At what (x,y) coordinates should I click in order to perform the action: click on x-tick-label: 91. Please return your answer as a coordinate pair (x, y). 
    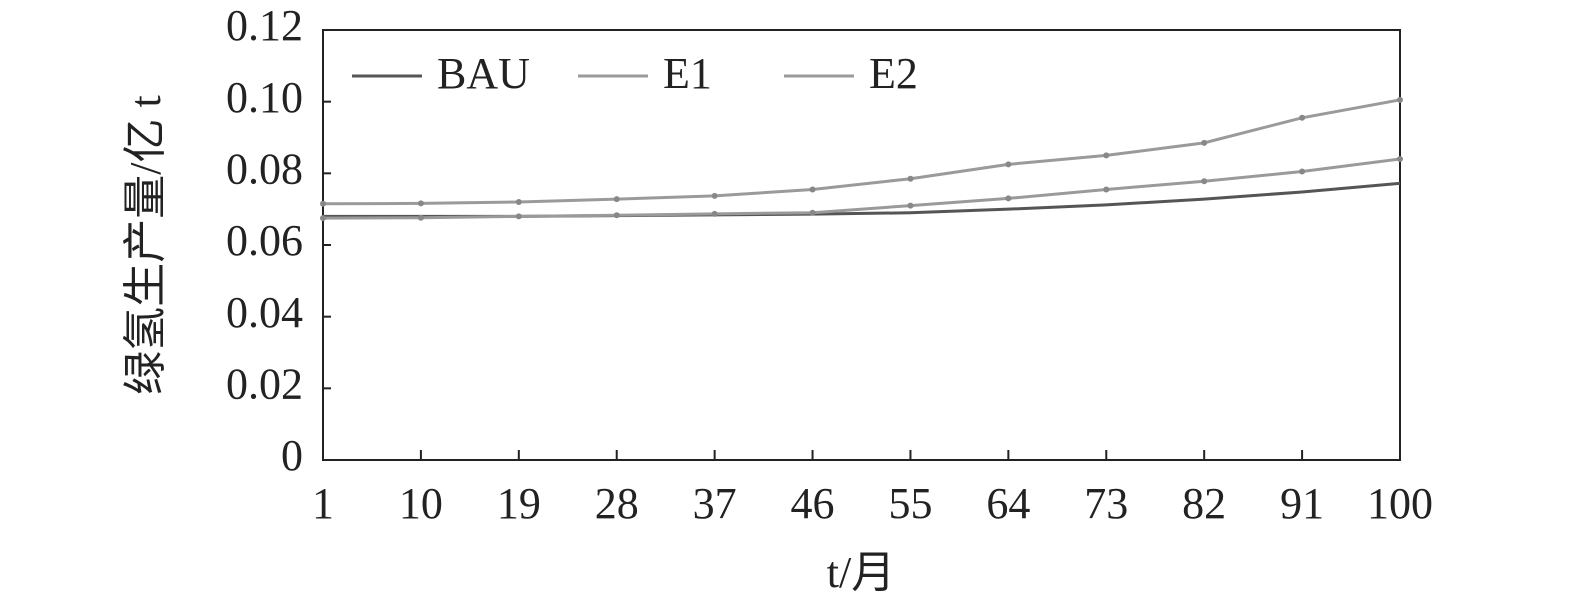
    Looking at the image, I should click on (1302, 503).